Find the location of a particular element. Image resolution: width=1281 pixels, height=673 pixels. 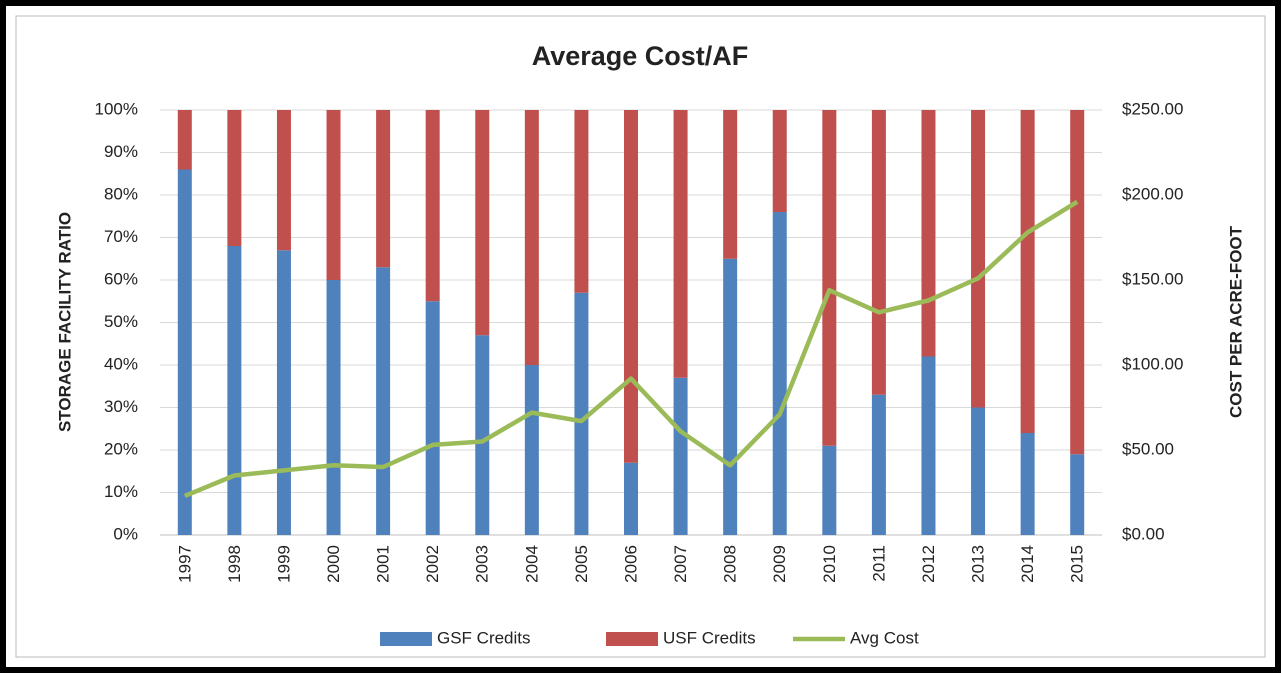

legend-label: Avg Cost is located at coordinates (884, 637).